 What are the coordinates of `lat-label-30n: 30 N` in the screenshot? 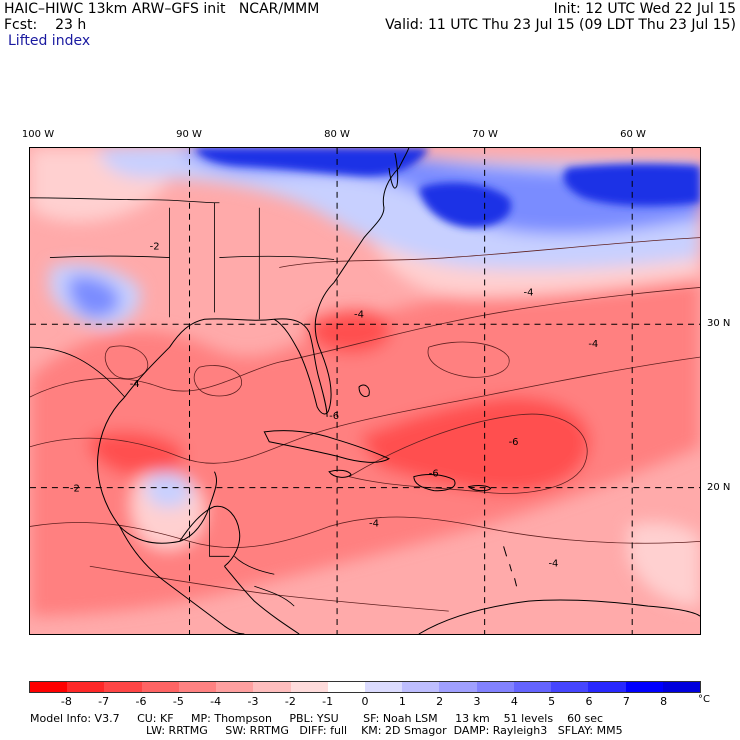 It's located at (719, 323).